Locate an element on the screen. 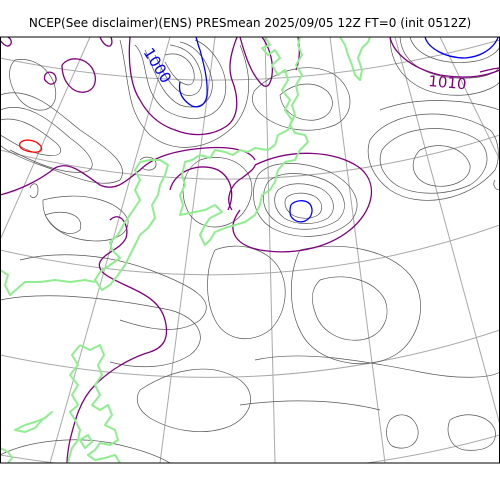 The height and width of the screenshot is (500, 500). contour-label-1000: 1000 is located at coordinates (158, 66).